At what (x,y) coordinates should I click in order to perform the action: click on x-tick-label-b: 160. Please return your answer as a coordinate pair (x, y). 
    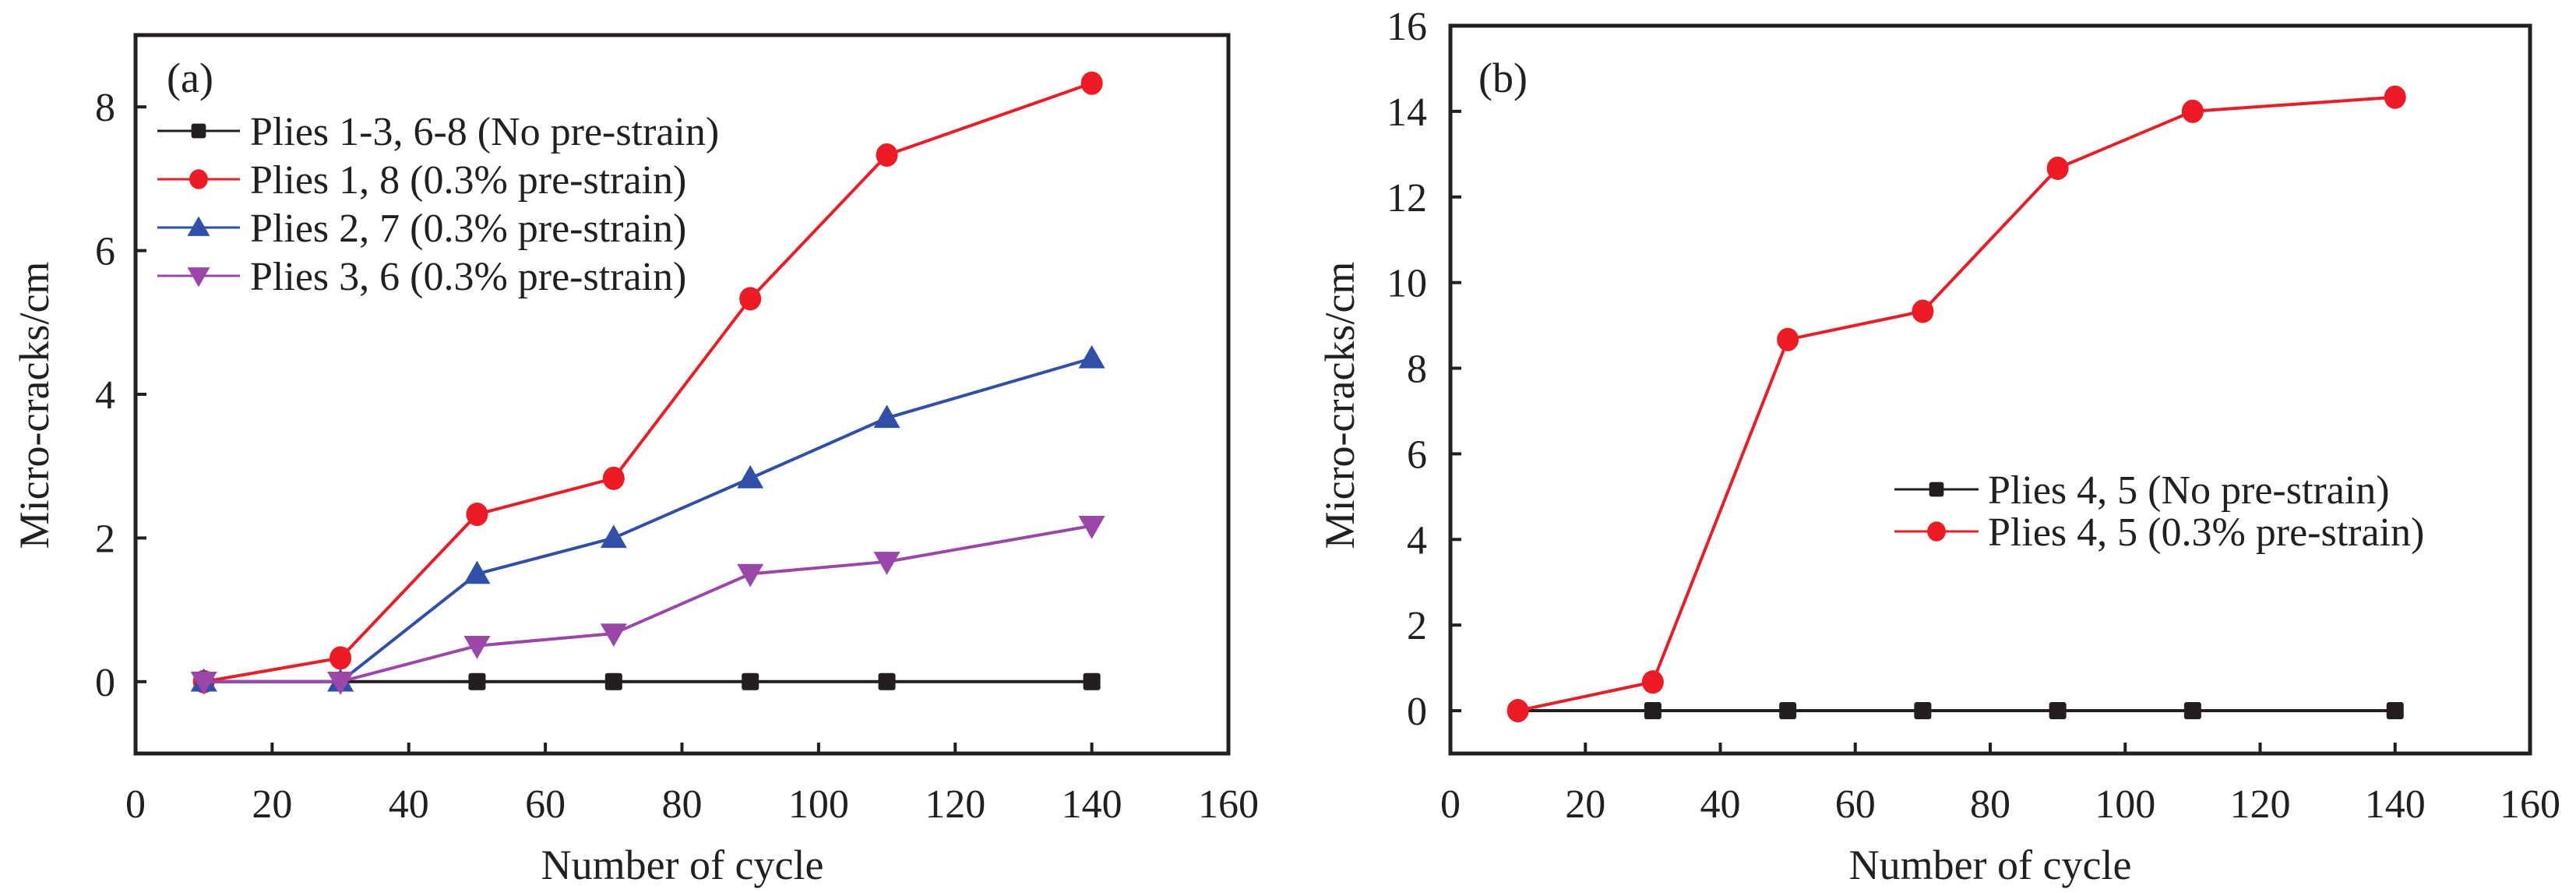
    Looking at the image, I should click on (2530, 804).